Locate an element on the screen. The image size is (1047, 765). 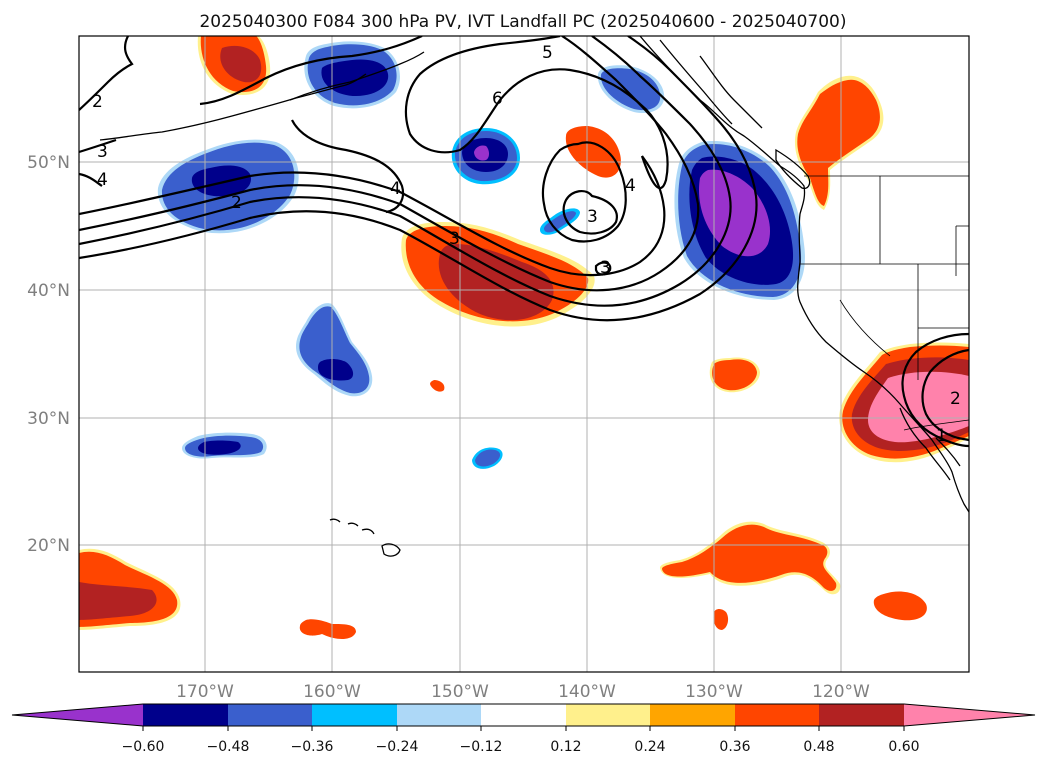
coastline-inside-passage is located at coordinates (711, 84).